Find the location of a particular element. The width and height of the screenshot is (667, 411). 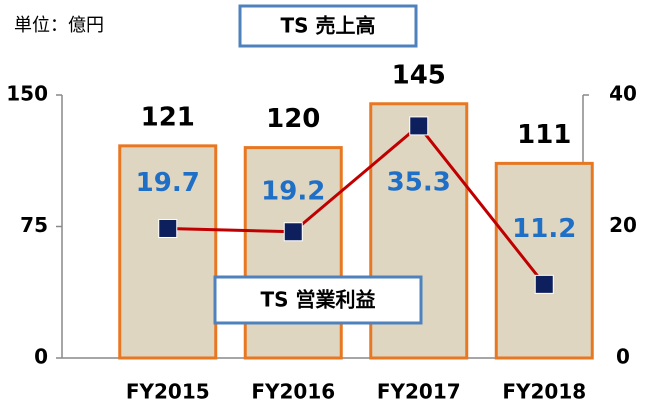

x-tick-label: FY2017 is located at coordinates (419, 392).